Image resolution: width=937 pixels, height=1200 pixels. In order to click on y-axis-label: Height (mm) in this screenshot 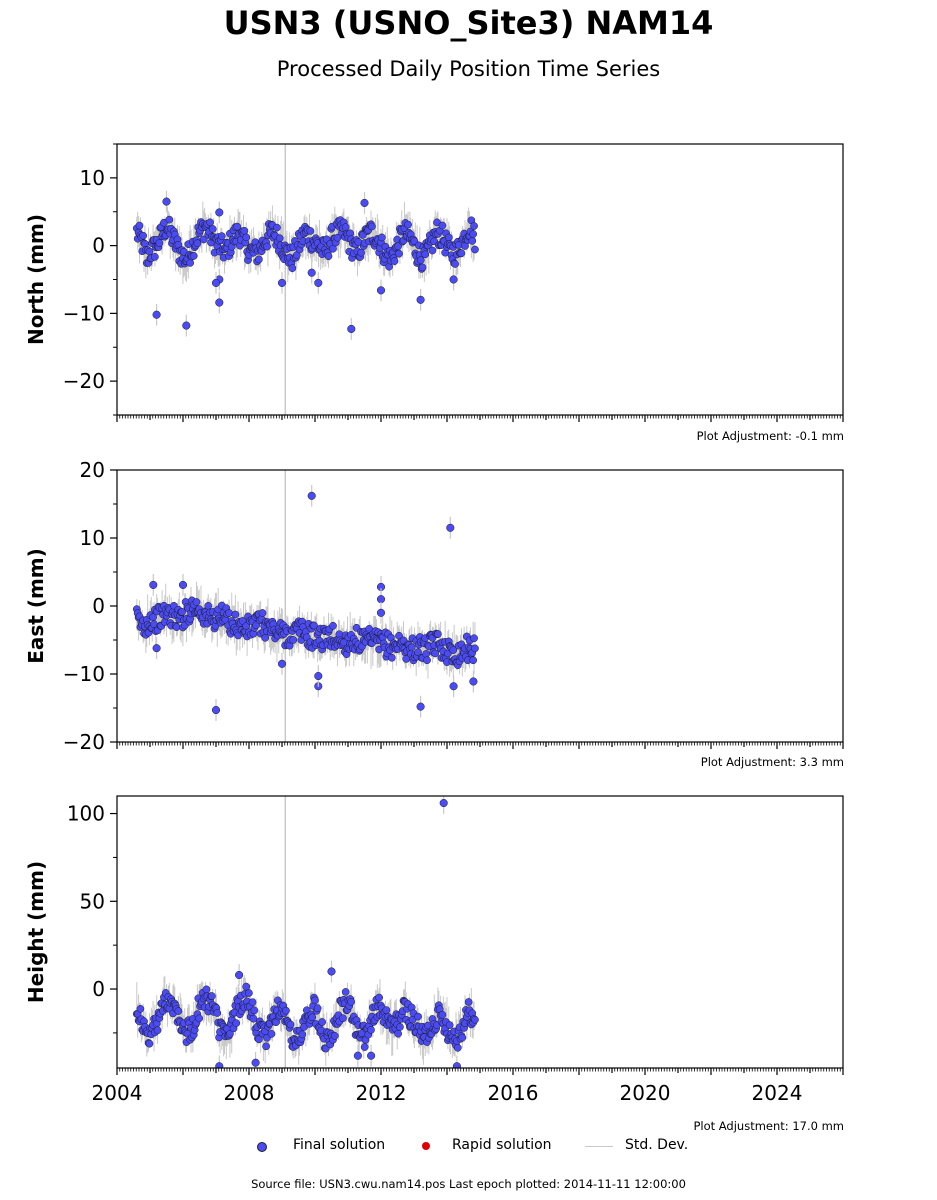, I will do `click(36, 932)`.